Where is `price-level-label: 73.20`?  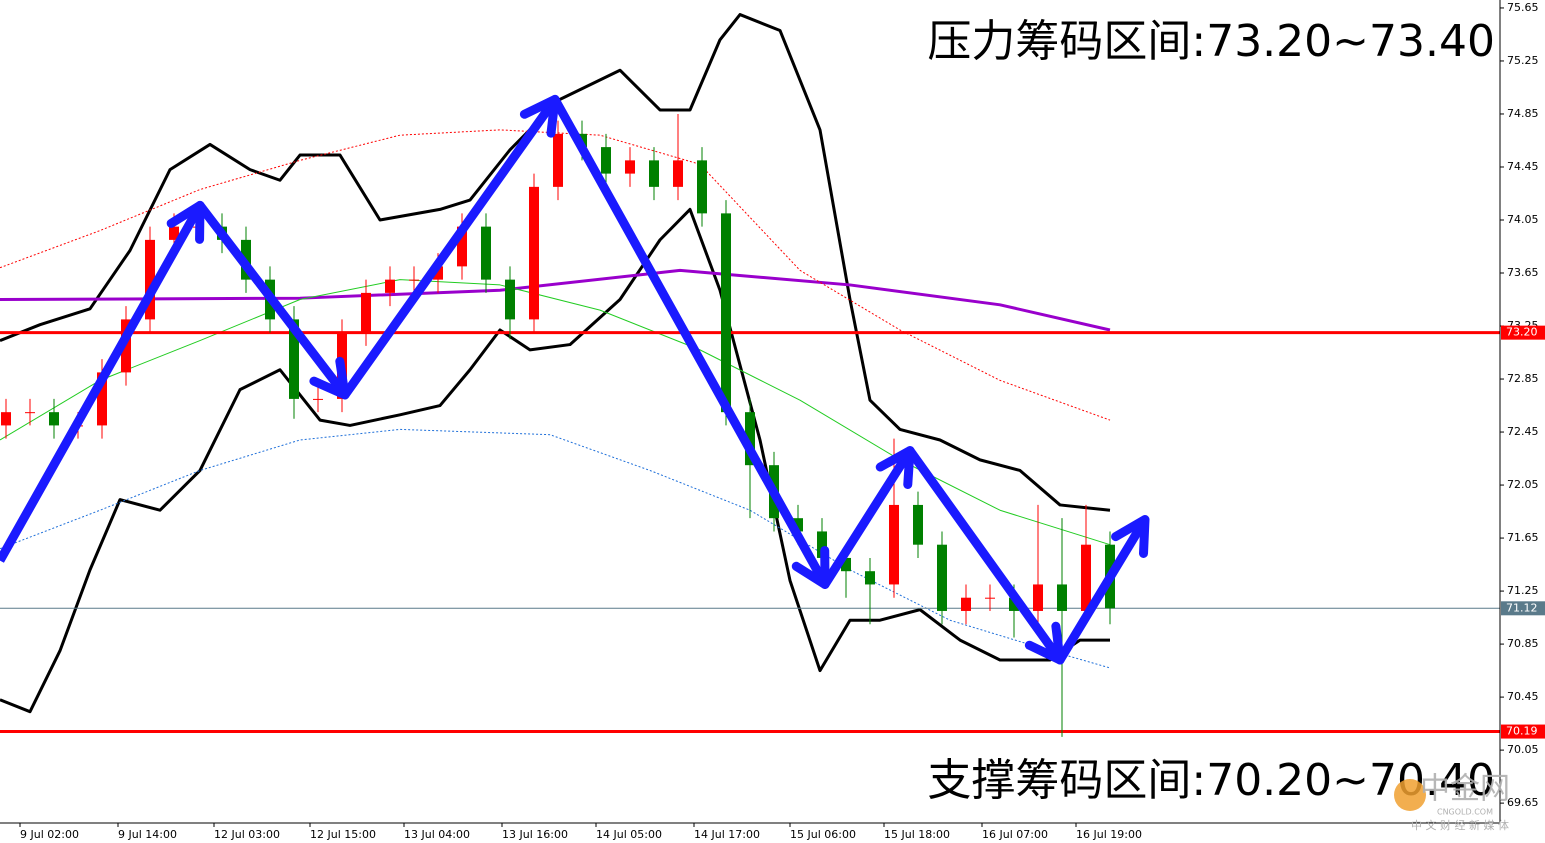
price-level-label: 73.20 is located at coordinates (1522, 332).